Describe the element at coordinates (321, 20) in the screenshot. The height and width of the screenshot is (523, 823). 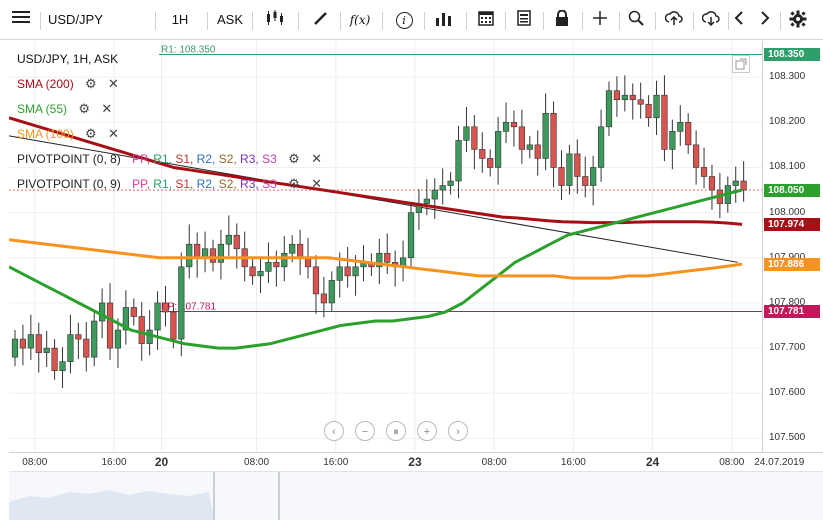
I see `draw-icon` at that location.